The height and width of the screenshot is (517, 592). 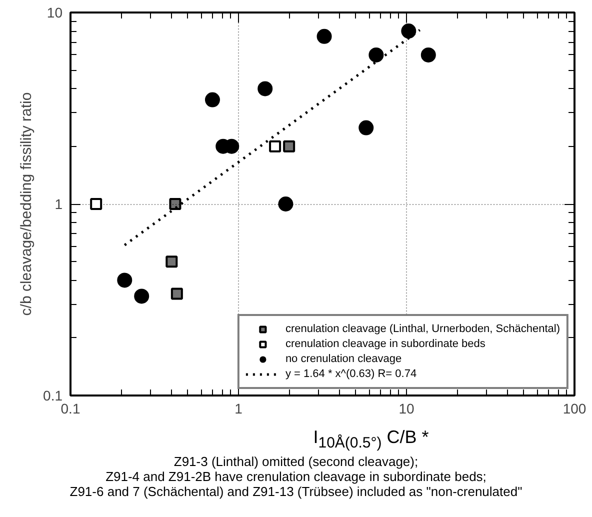 I want to click on legend-label: crenulation cleavage (Linthal, Urnerboden, Schächental), so click(x=422, y=329).